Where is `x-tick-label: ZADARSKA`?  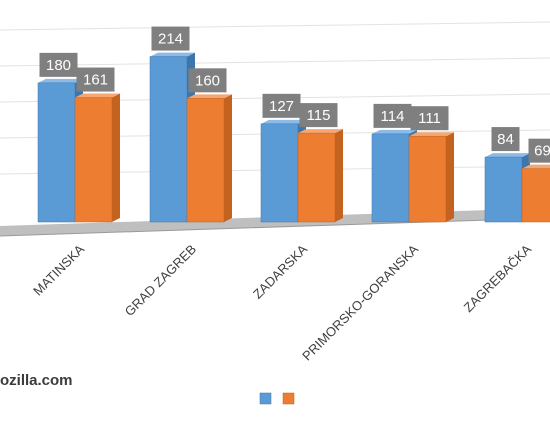 x-tick-label: ZADARSKA is located at coordinates (280, 271).